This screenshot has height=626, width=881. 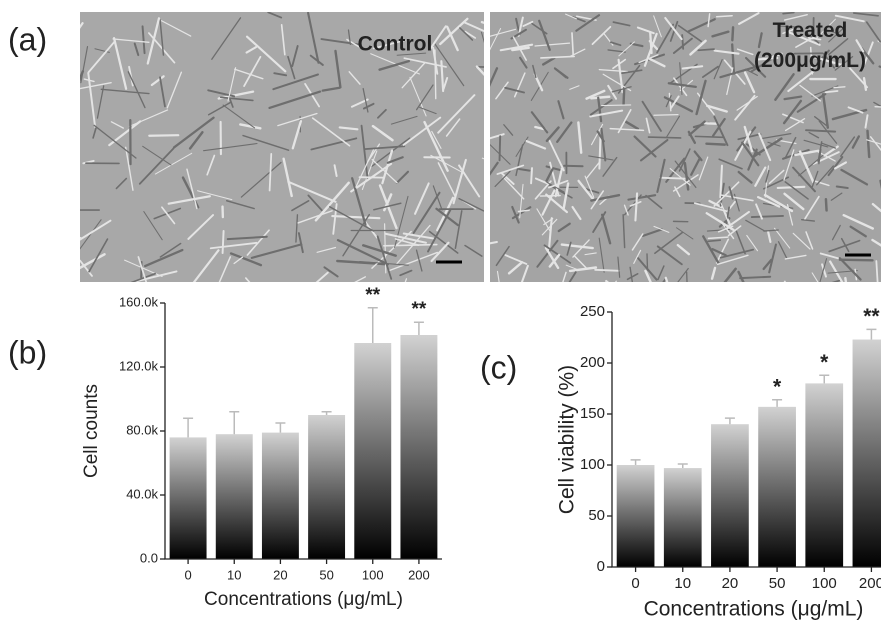 What do you see at coordinates (303, 431) in the screenshot?
I see `axis` at bounding box center [303, 431].